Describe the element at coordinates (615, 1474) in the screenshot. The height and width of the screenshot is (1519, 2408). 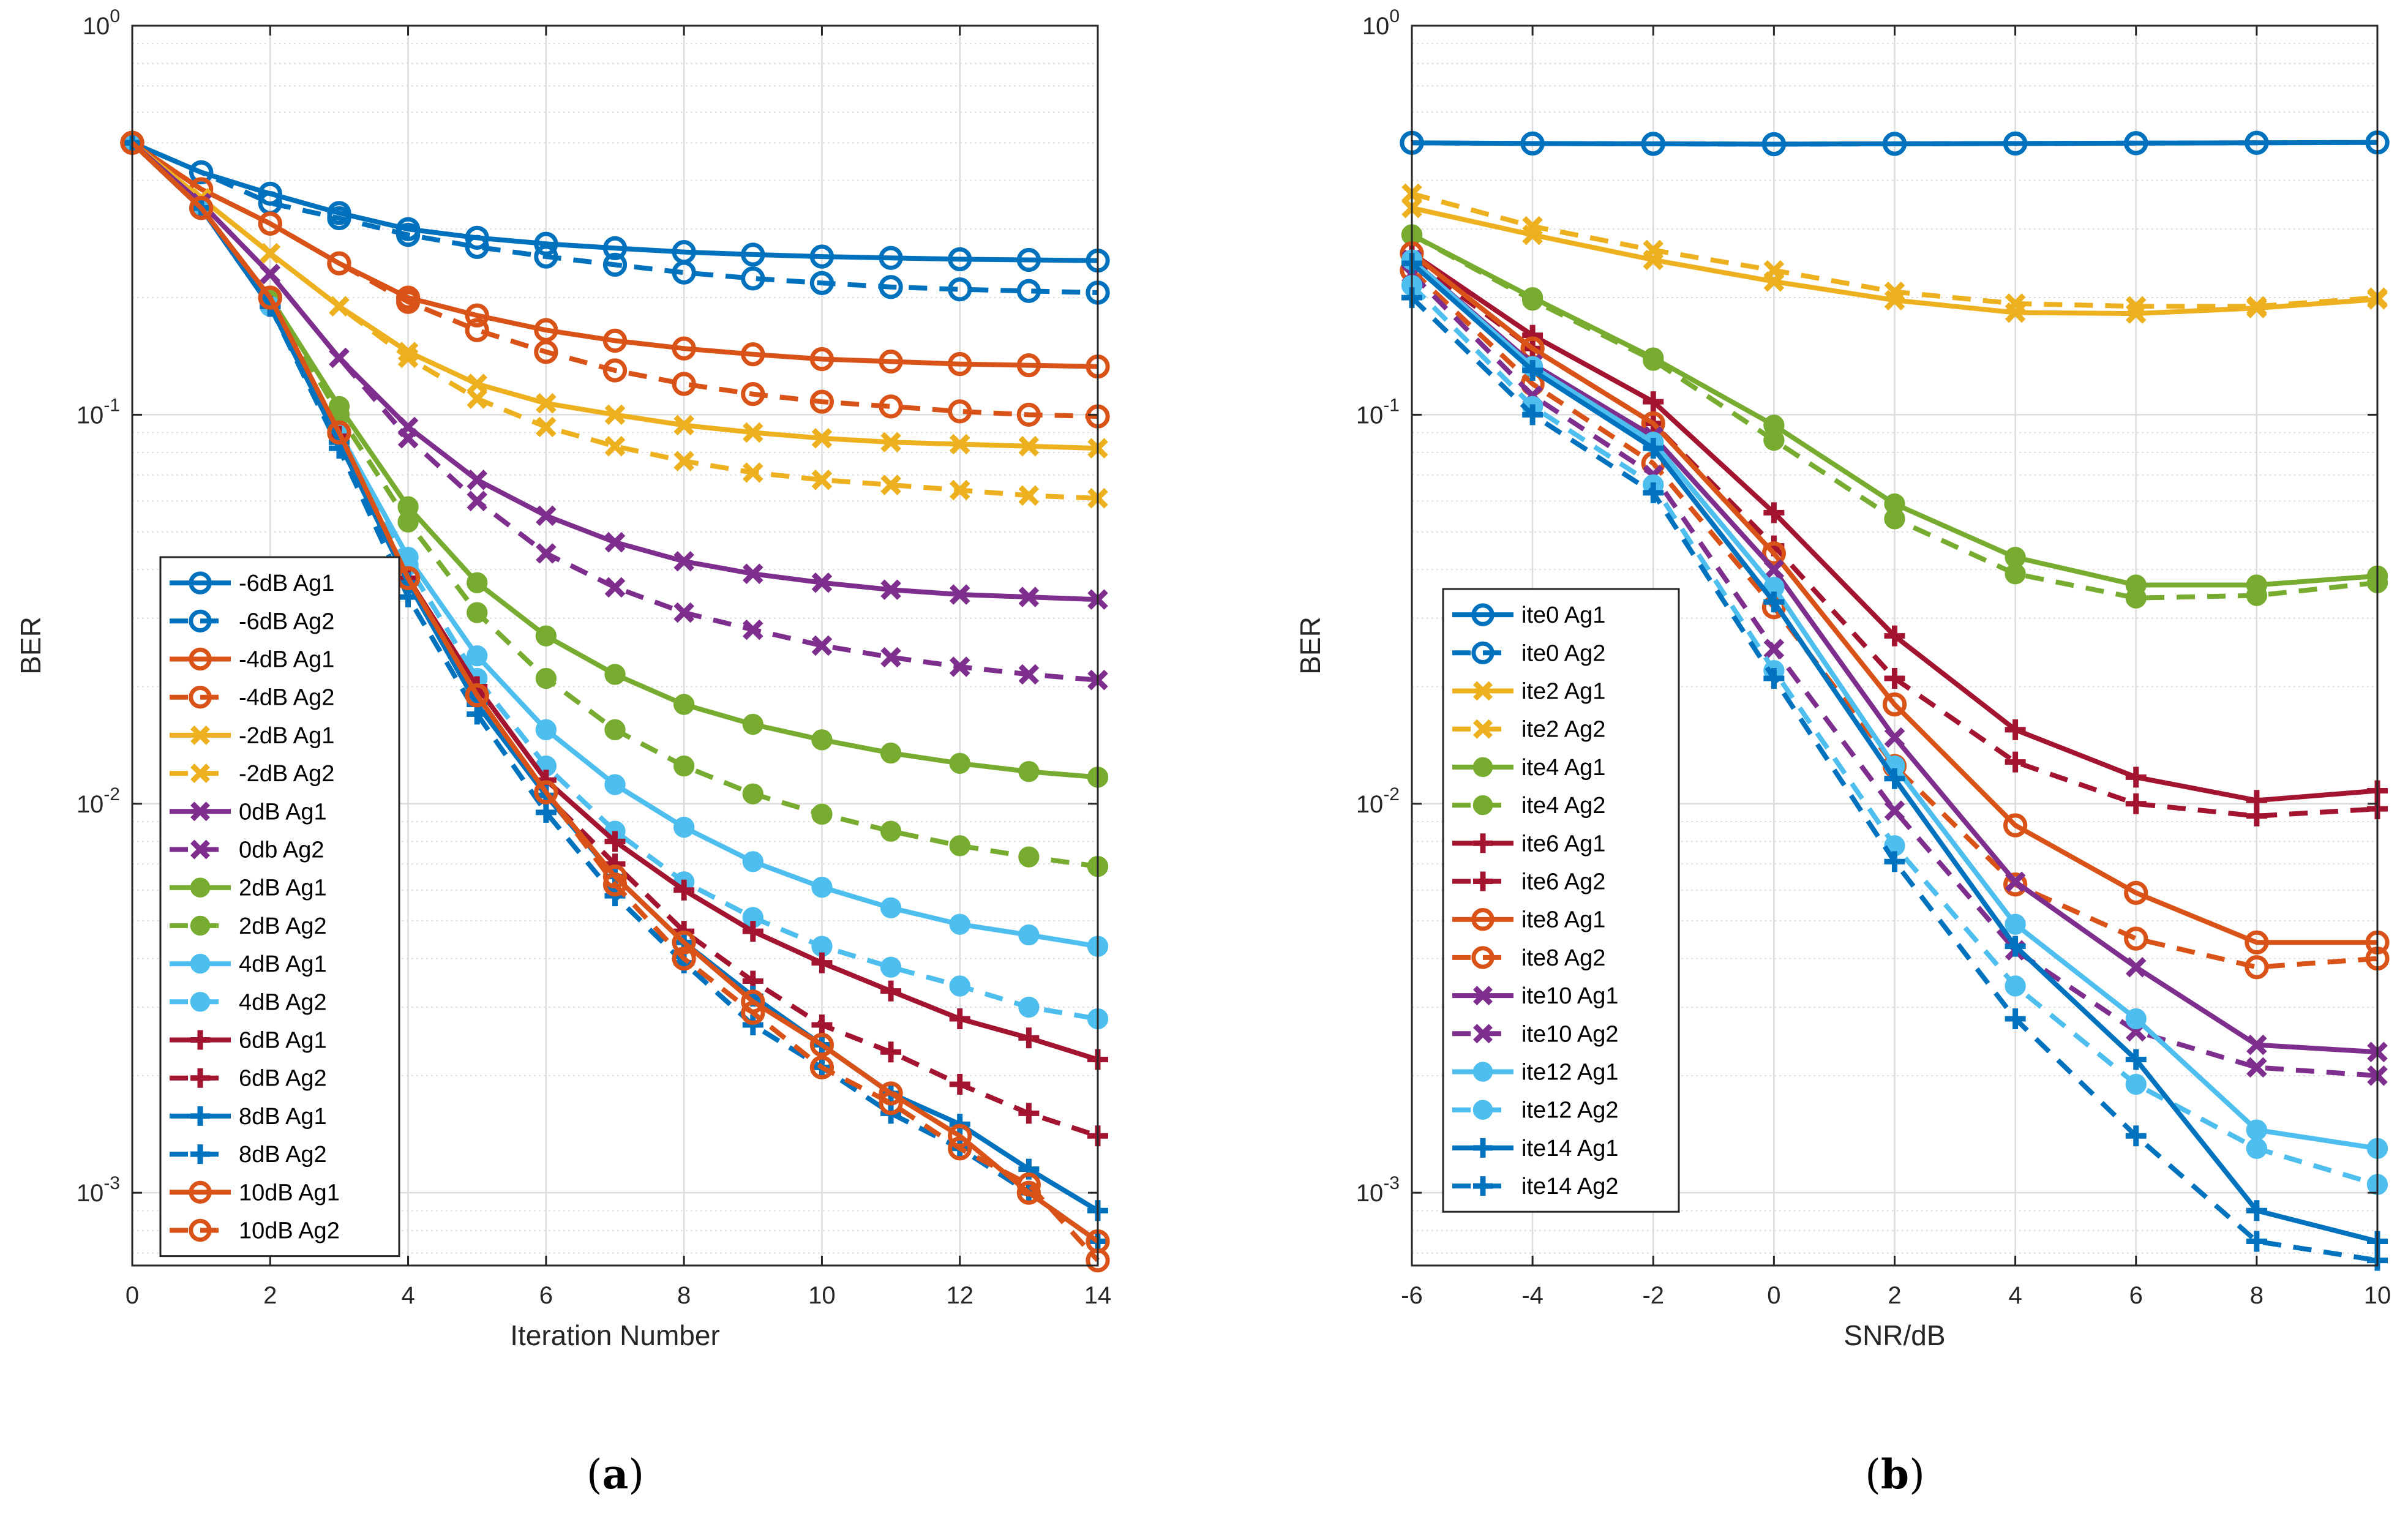
I see `panel-caption: (a)` at that location.